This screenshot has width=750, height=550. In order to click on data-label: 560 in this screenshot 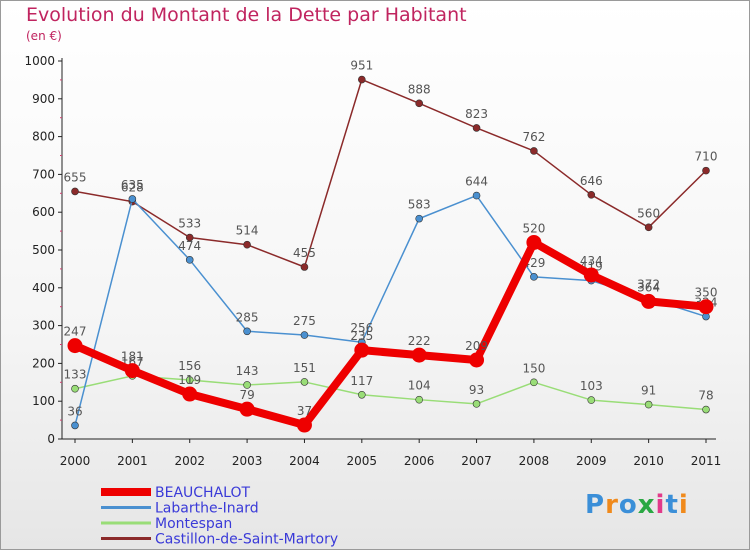, I will do `click(648, 213)`.